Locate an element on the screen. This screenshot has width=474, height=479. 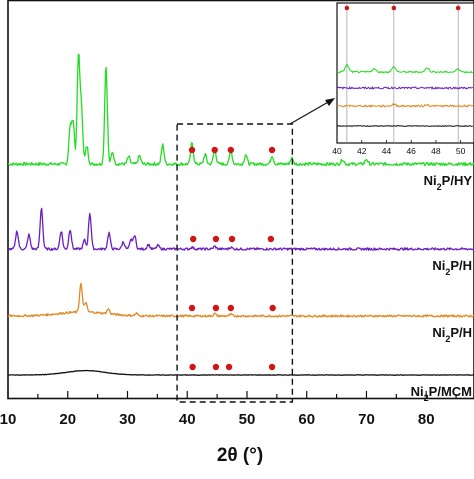
series-label-4: Ni2P/MCM is located at coordinates (441, 393).